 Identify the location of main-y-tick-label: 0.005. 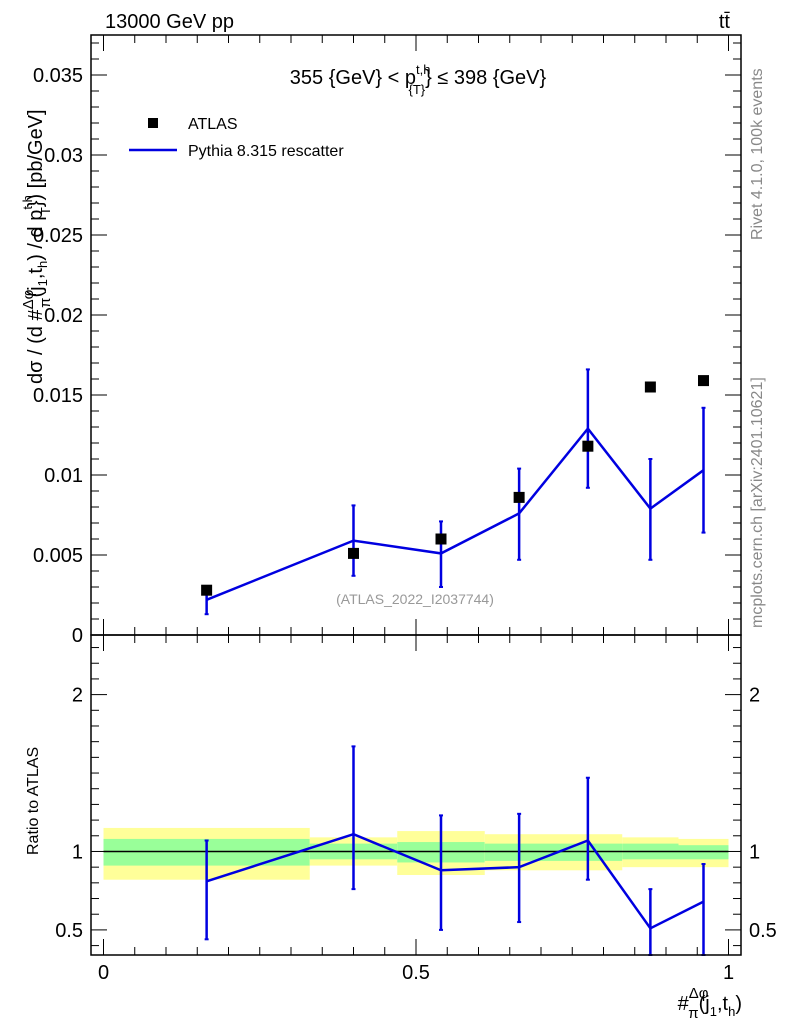
(58, 556).